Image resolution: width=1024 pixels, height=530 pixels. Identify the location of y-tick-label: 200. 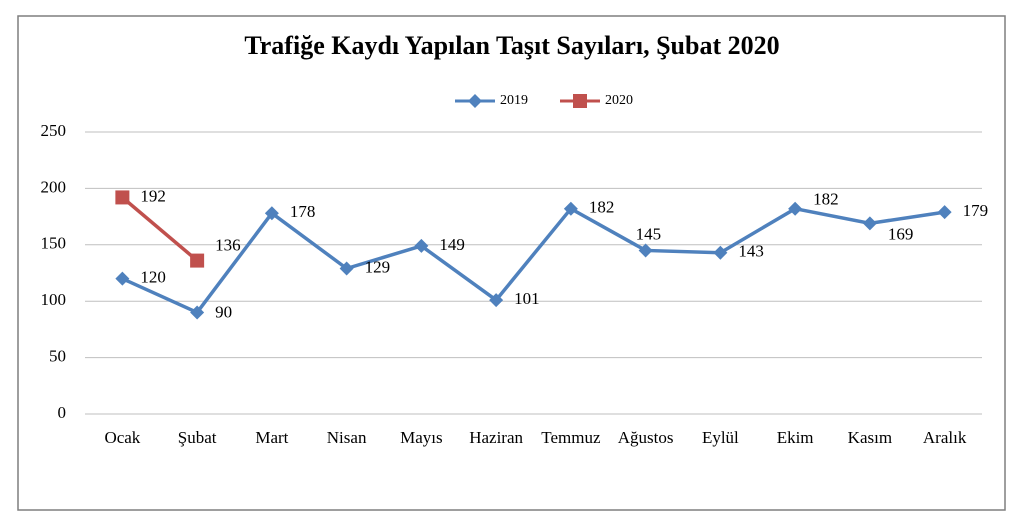
(54, 186).